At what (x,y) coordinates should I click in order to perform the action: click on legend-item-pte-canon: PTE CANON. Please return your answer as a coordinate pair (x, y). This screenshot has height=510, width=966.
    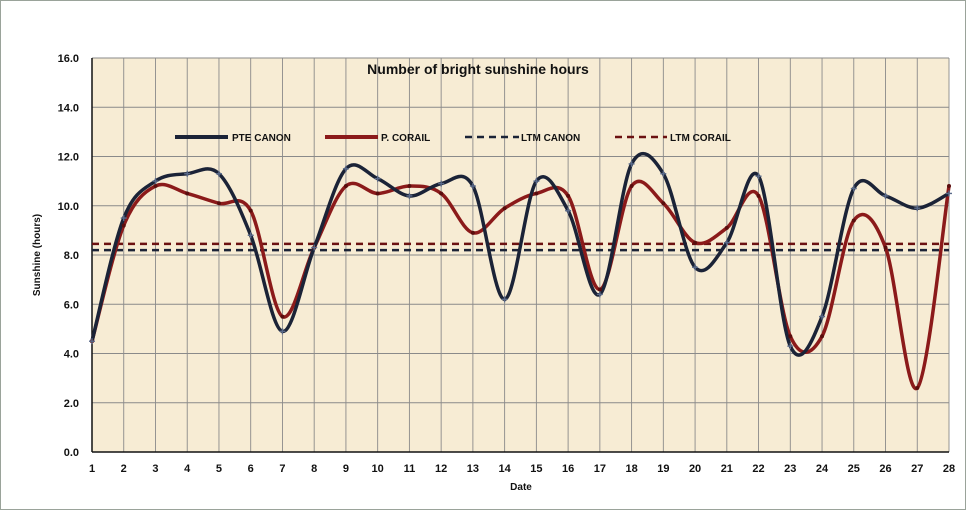
    Looking at the image, I should click on (233, 138).